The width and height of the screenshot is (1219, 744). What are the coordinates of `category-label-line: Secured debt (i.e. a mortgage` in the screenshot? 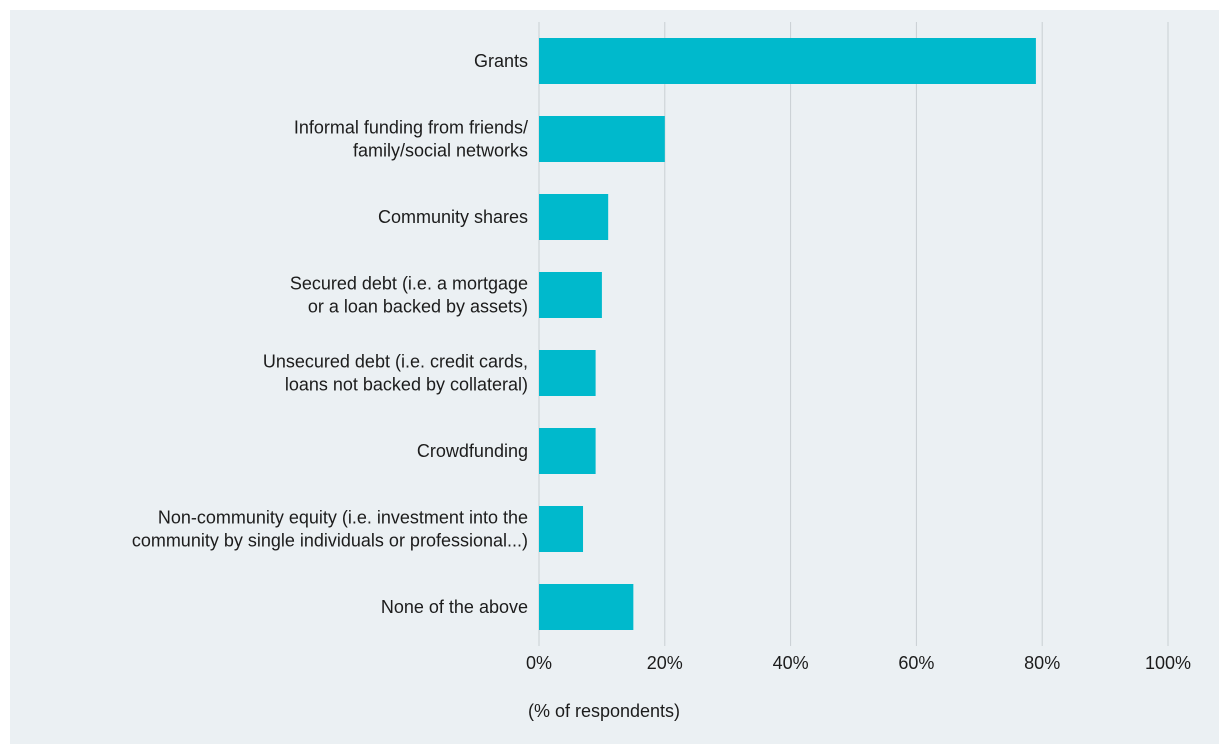 It's located at (409, 284).